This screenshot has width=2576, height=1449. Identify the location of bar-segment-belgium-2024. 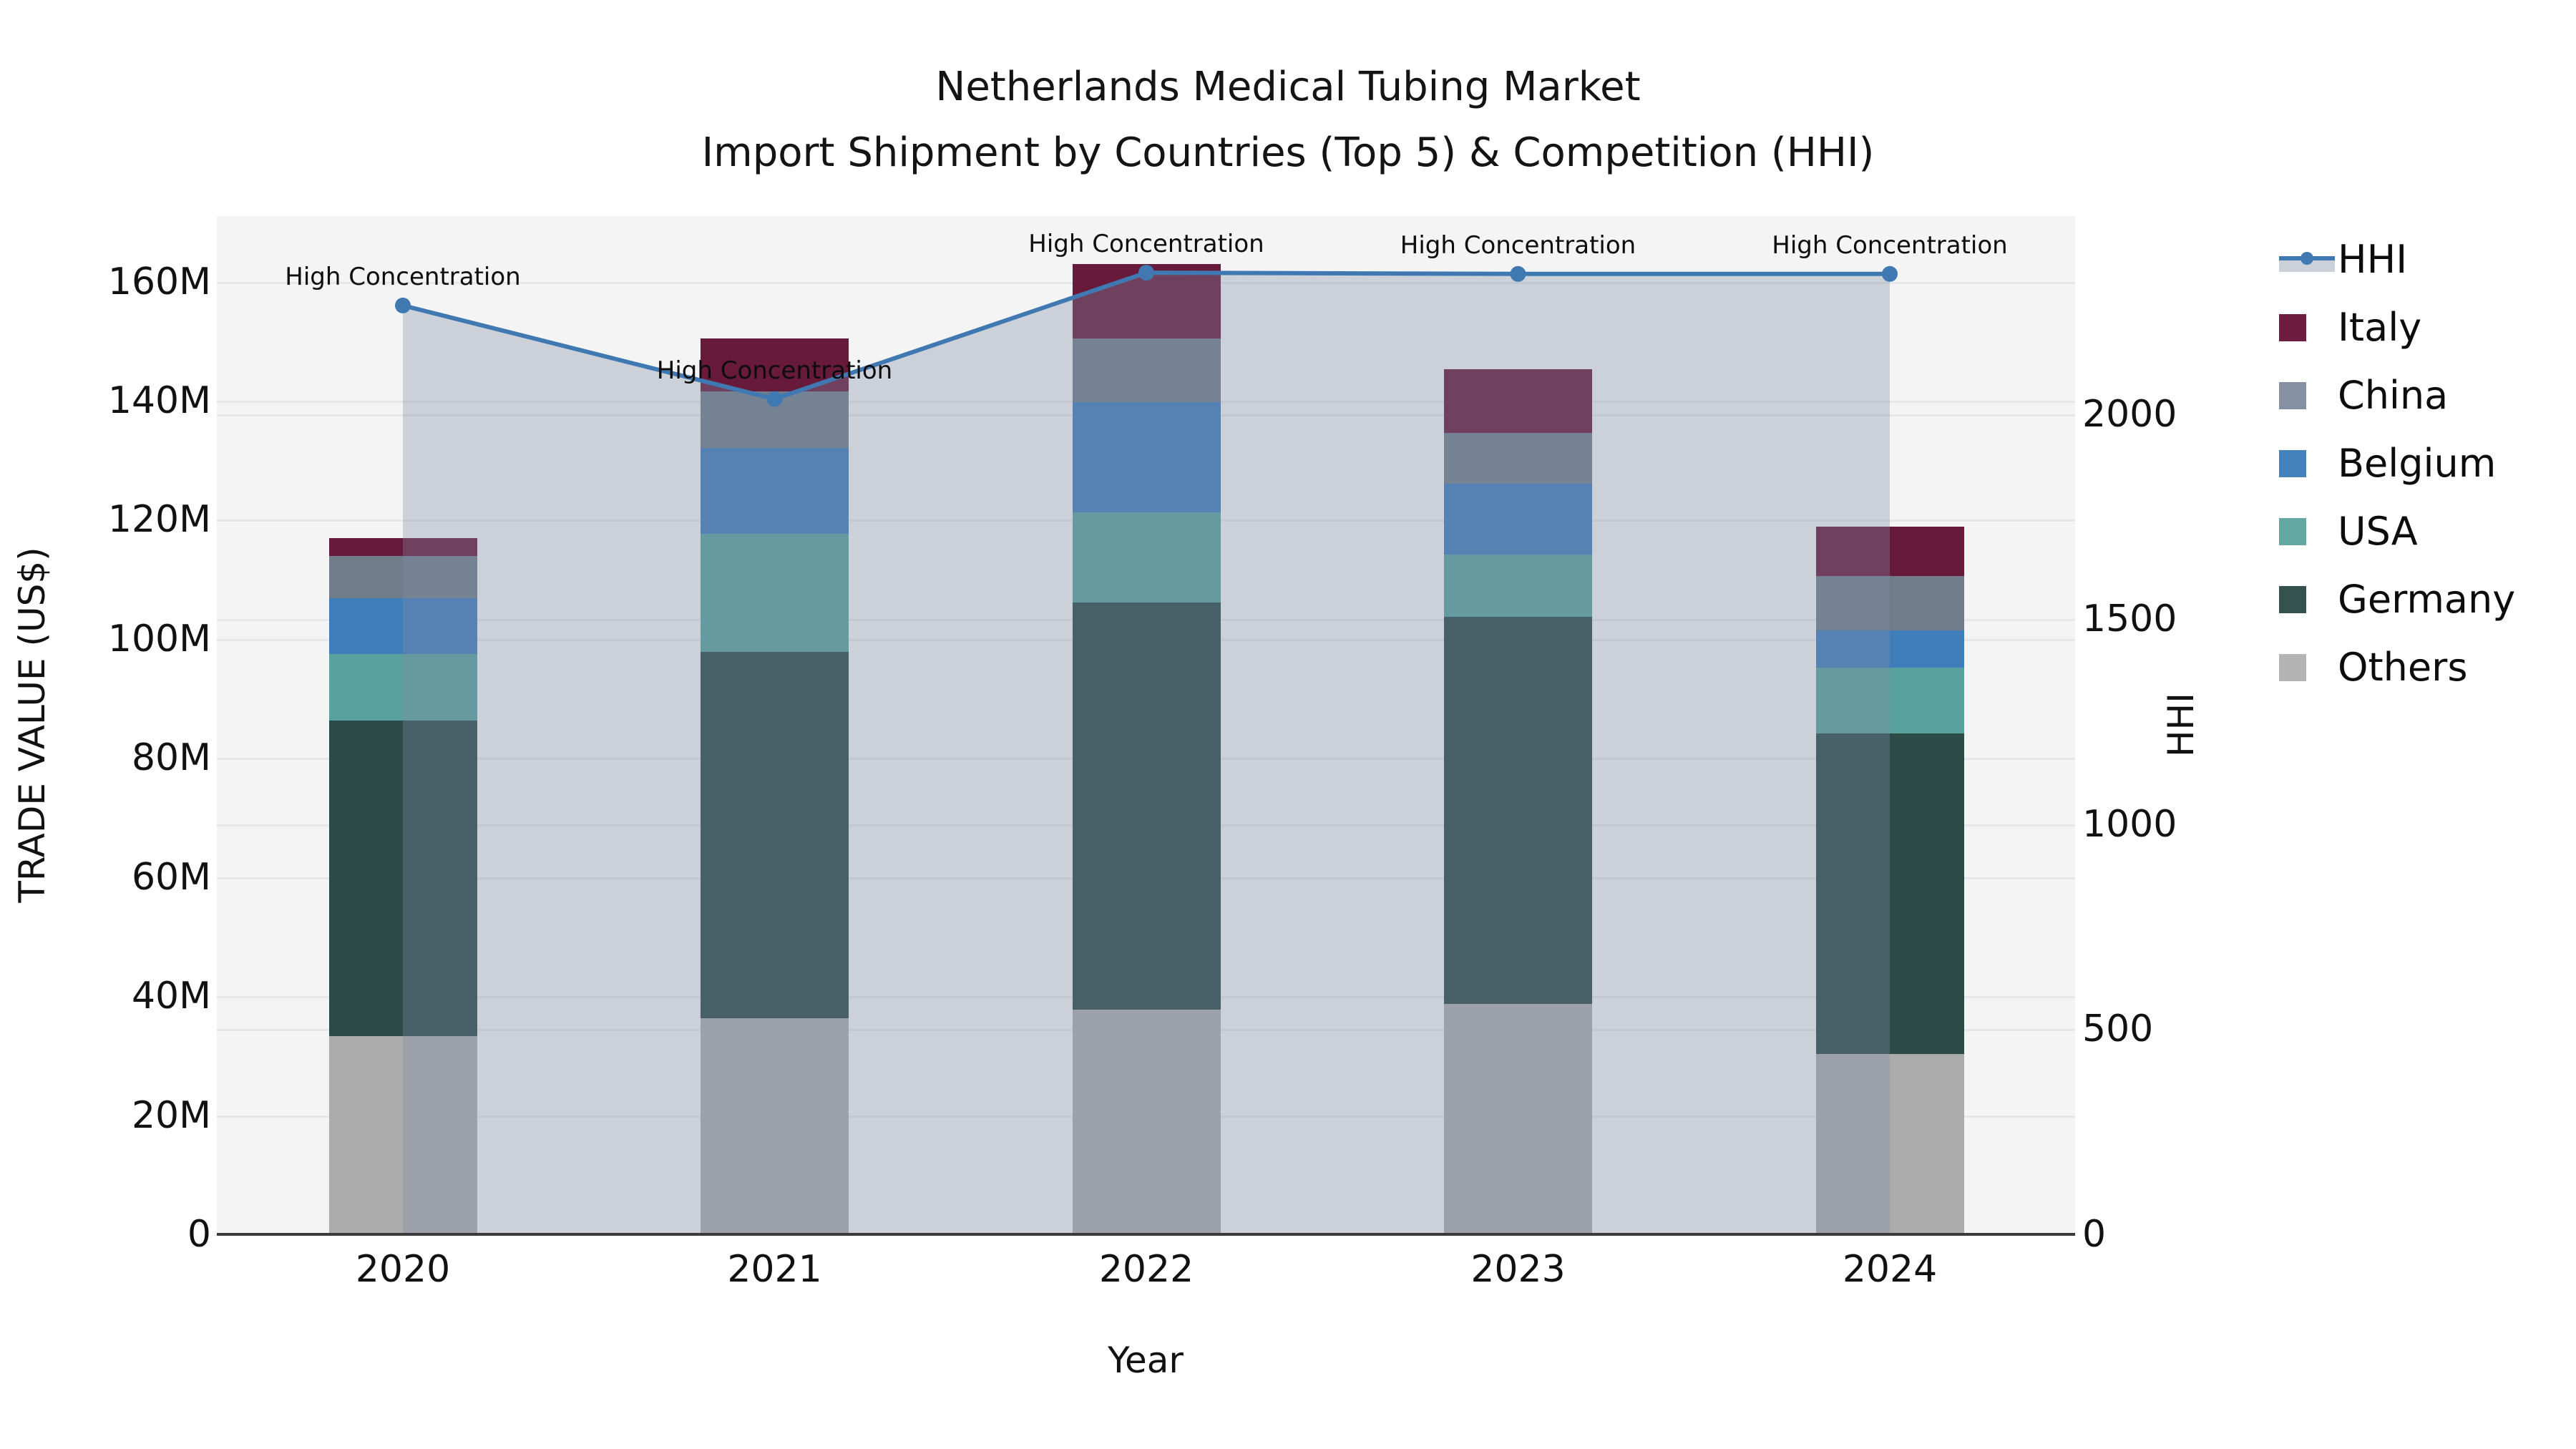
(1889, 649).